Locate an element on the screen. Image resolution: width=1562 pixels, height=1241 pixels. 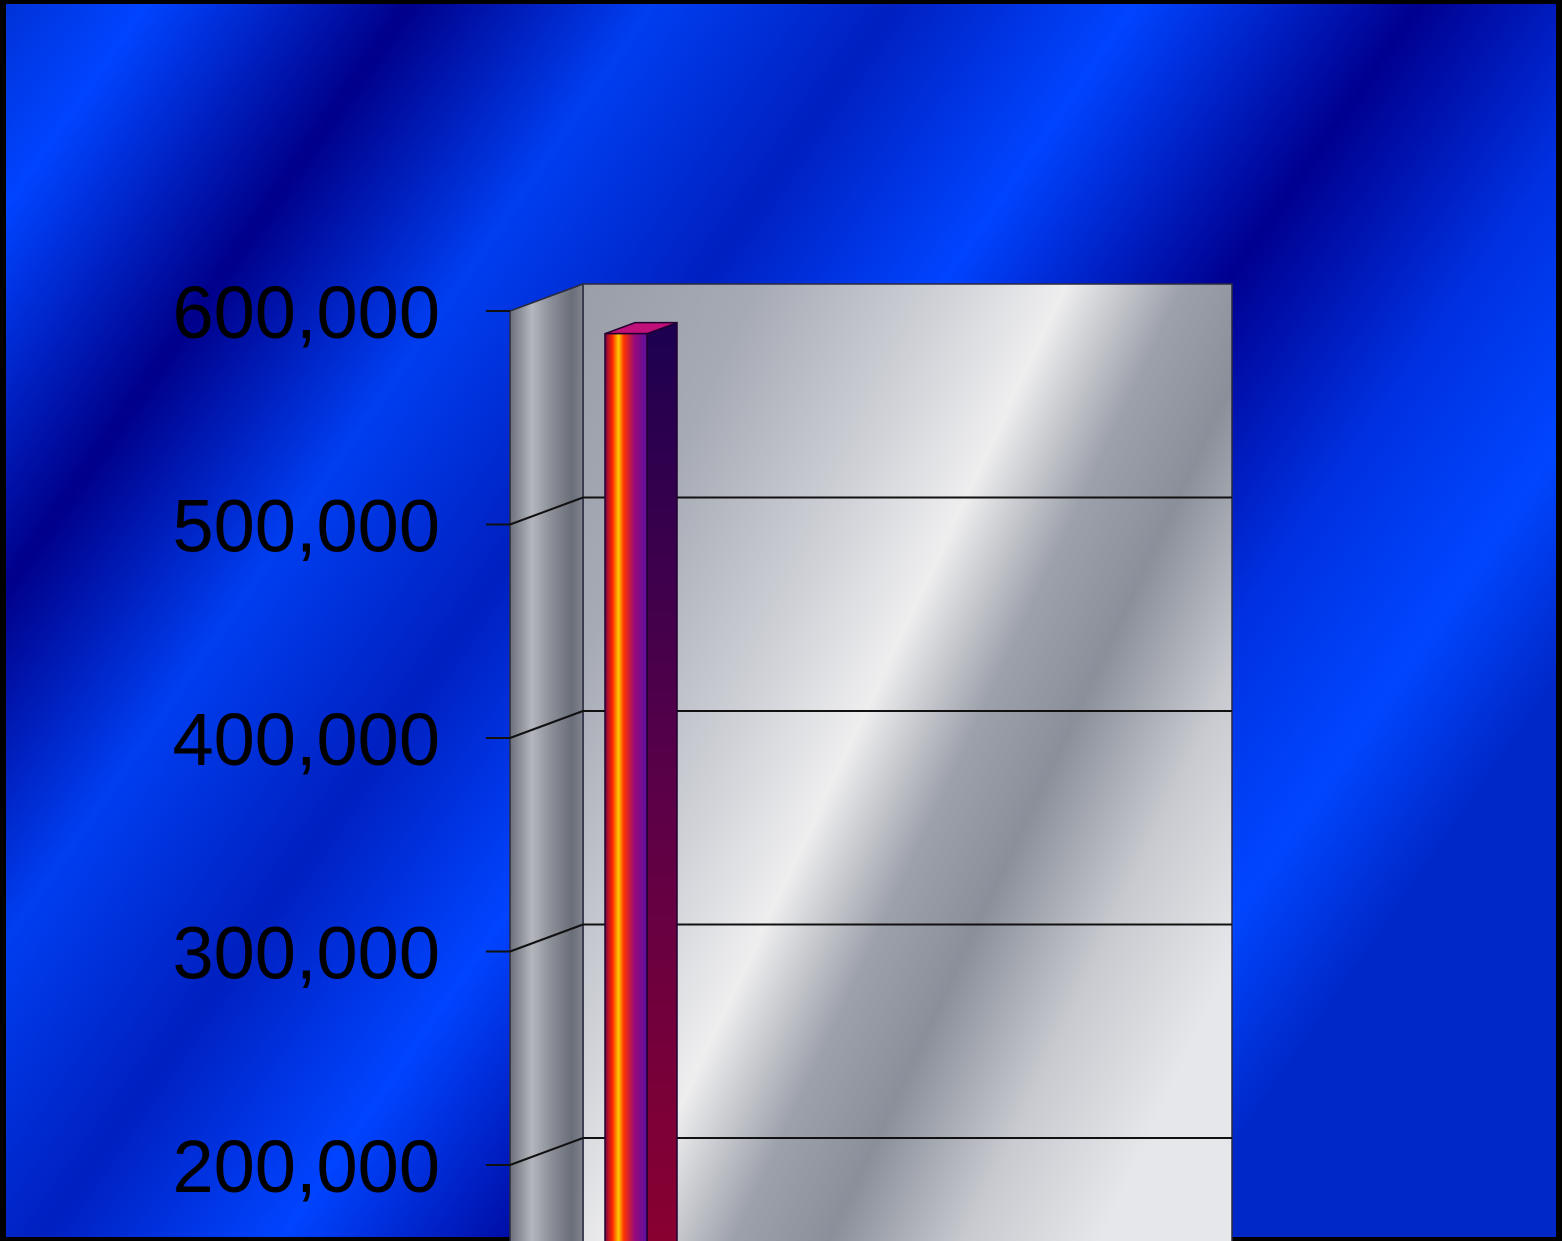
bars is located at coordinates (641, 781).